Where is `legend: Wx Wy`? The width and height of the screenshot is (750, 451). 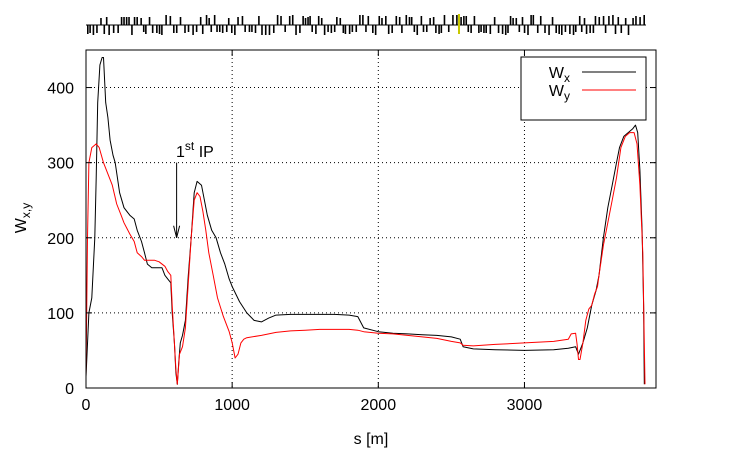
legend: Wx Wy is located at coordinates (583, 88).